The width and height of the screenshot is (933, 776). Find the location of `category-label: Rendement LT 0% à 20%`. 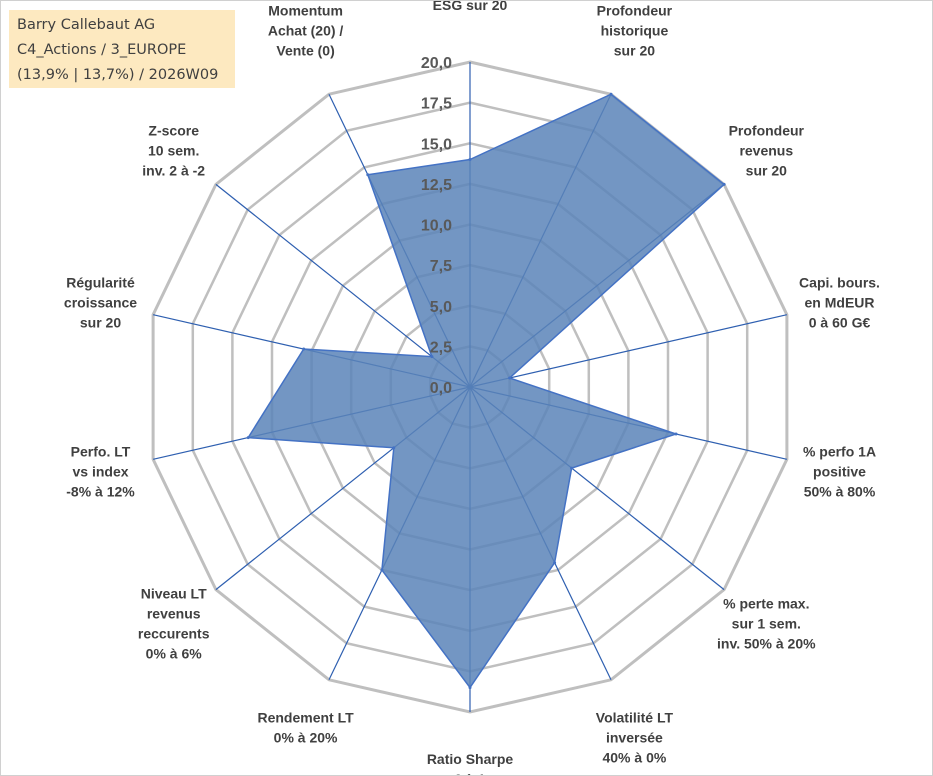

category-label: Rendement LT 0% à 20% is located at coordinates (305, 728).